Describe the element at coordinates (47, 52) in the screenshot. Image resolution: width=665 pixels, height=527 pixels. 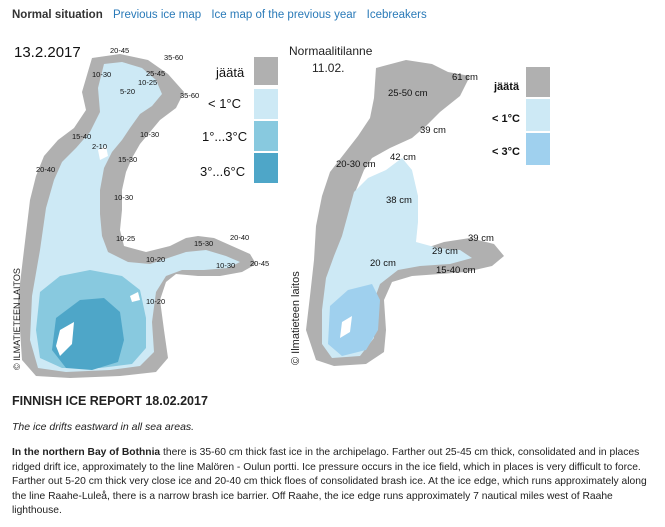
I see `map1-date: 13.2.2017` at that location.